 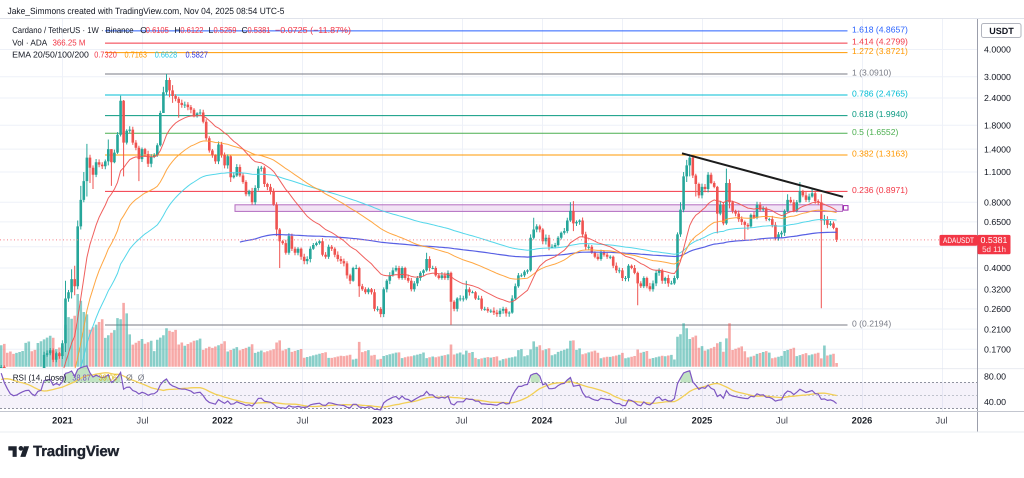 I want to click on svg-text: 4.0000, so click(x=997, y=50).